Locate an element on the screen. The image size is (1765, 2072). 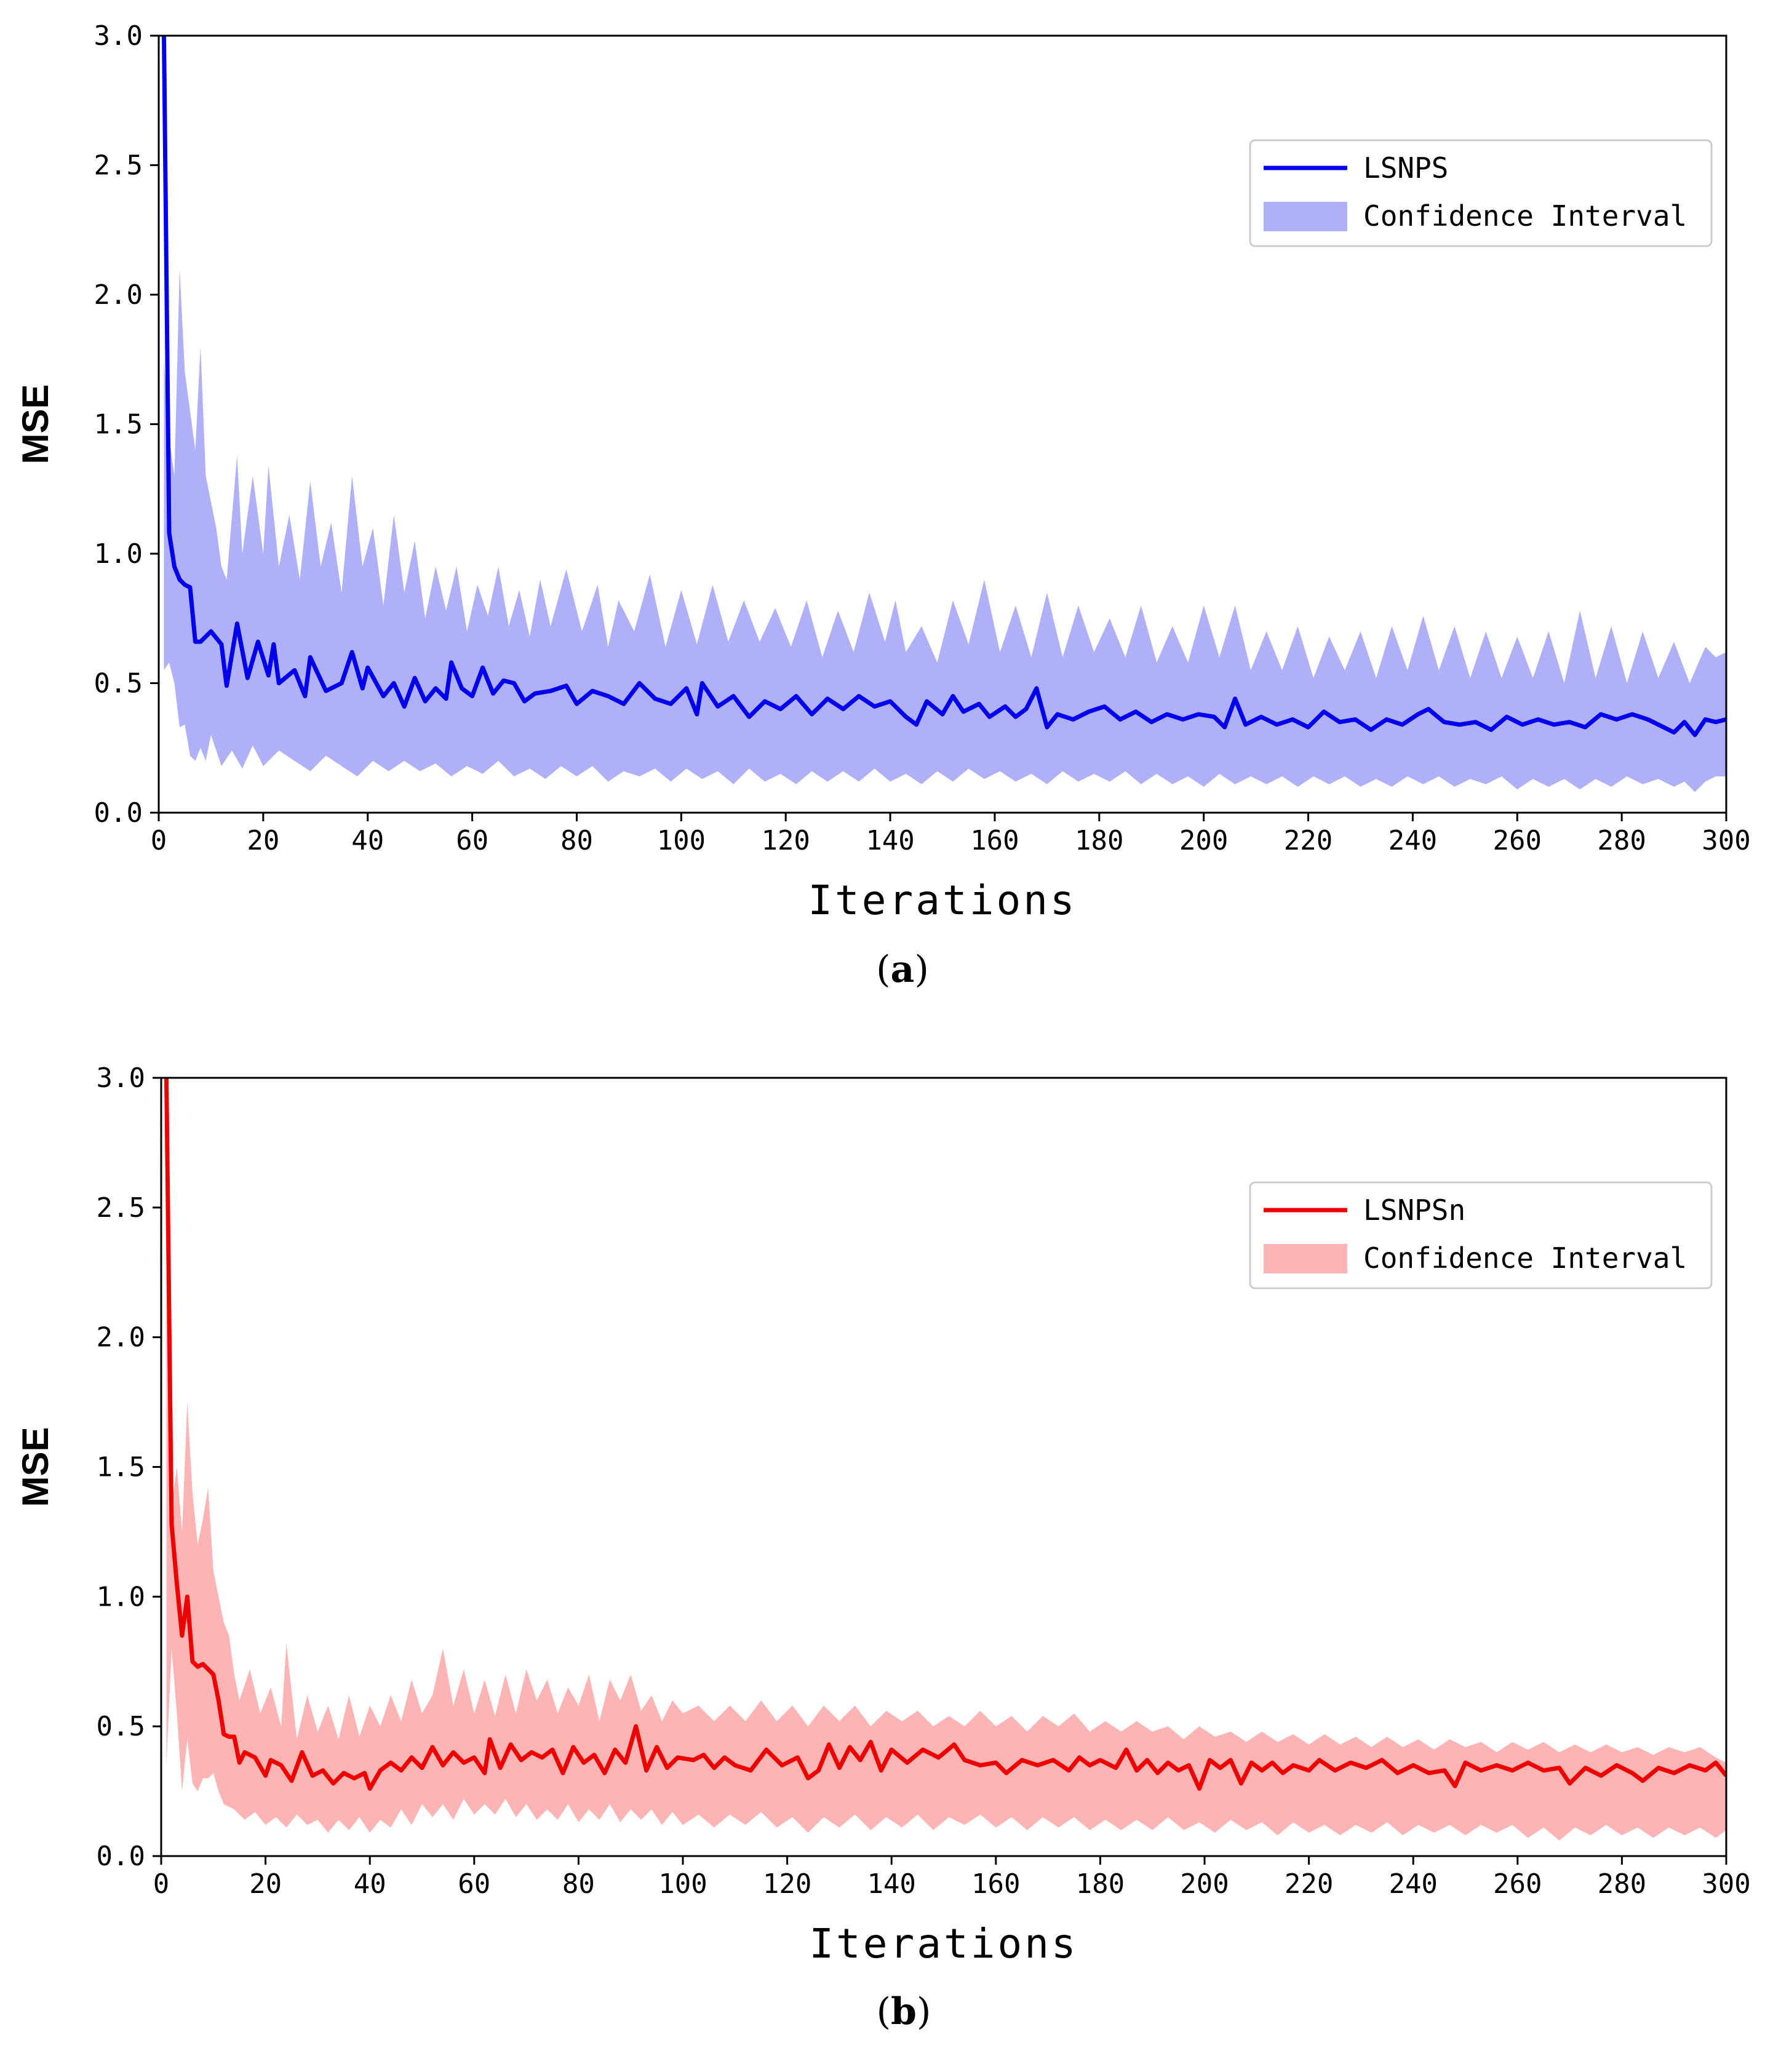
legend-label-series: LSNPSn is located at coordinates (1414, 1210).